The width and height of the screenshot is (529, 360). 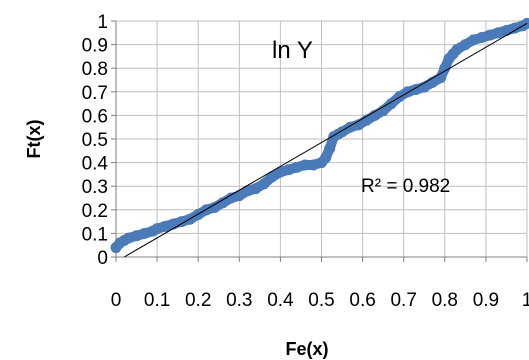 I want to click on y-tick-labels: 0 0.10.2 0.30.4 0.5 0.60.7 0.80.9 1, so click(x=95, y=140).